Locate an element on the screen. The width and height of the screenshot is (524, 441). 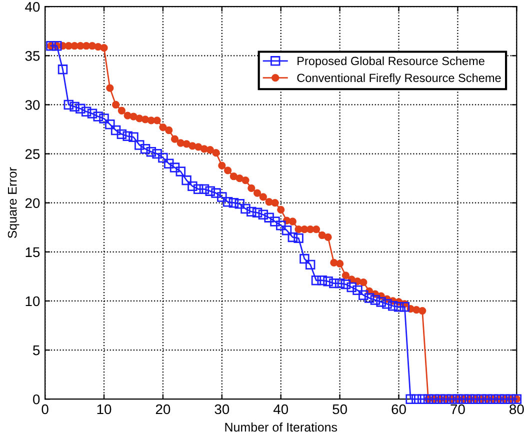
y-tick-label: 40 is located at coordinates (32, 7).